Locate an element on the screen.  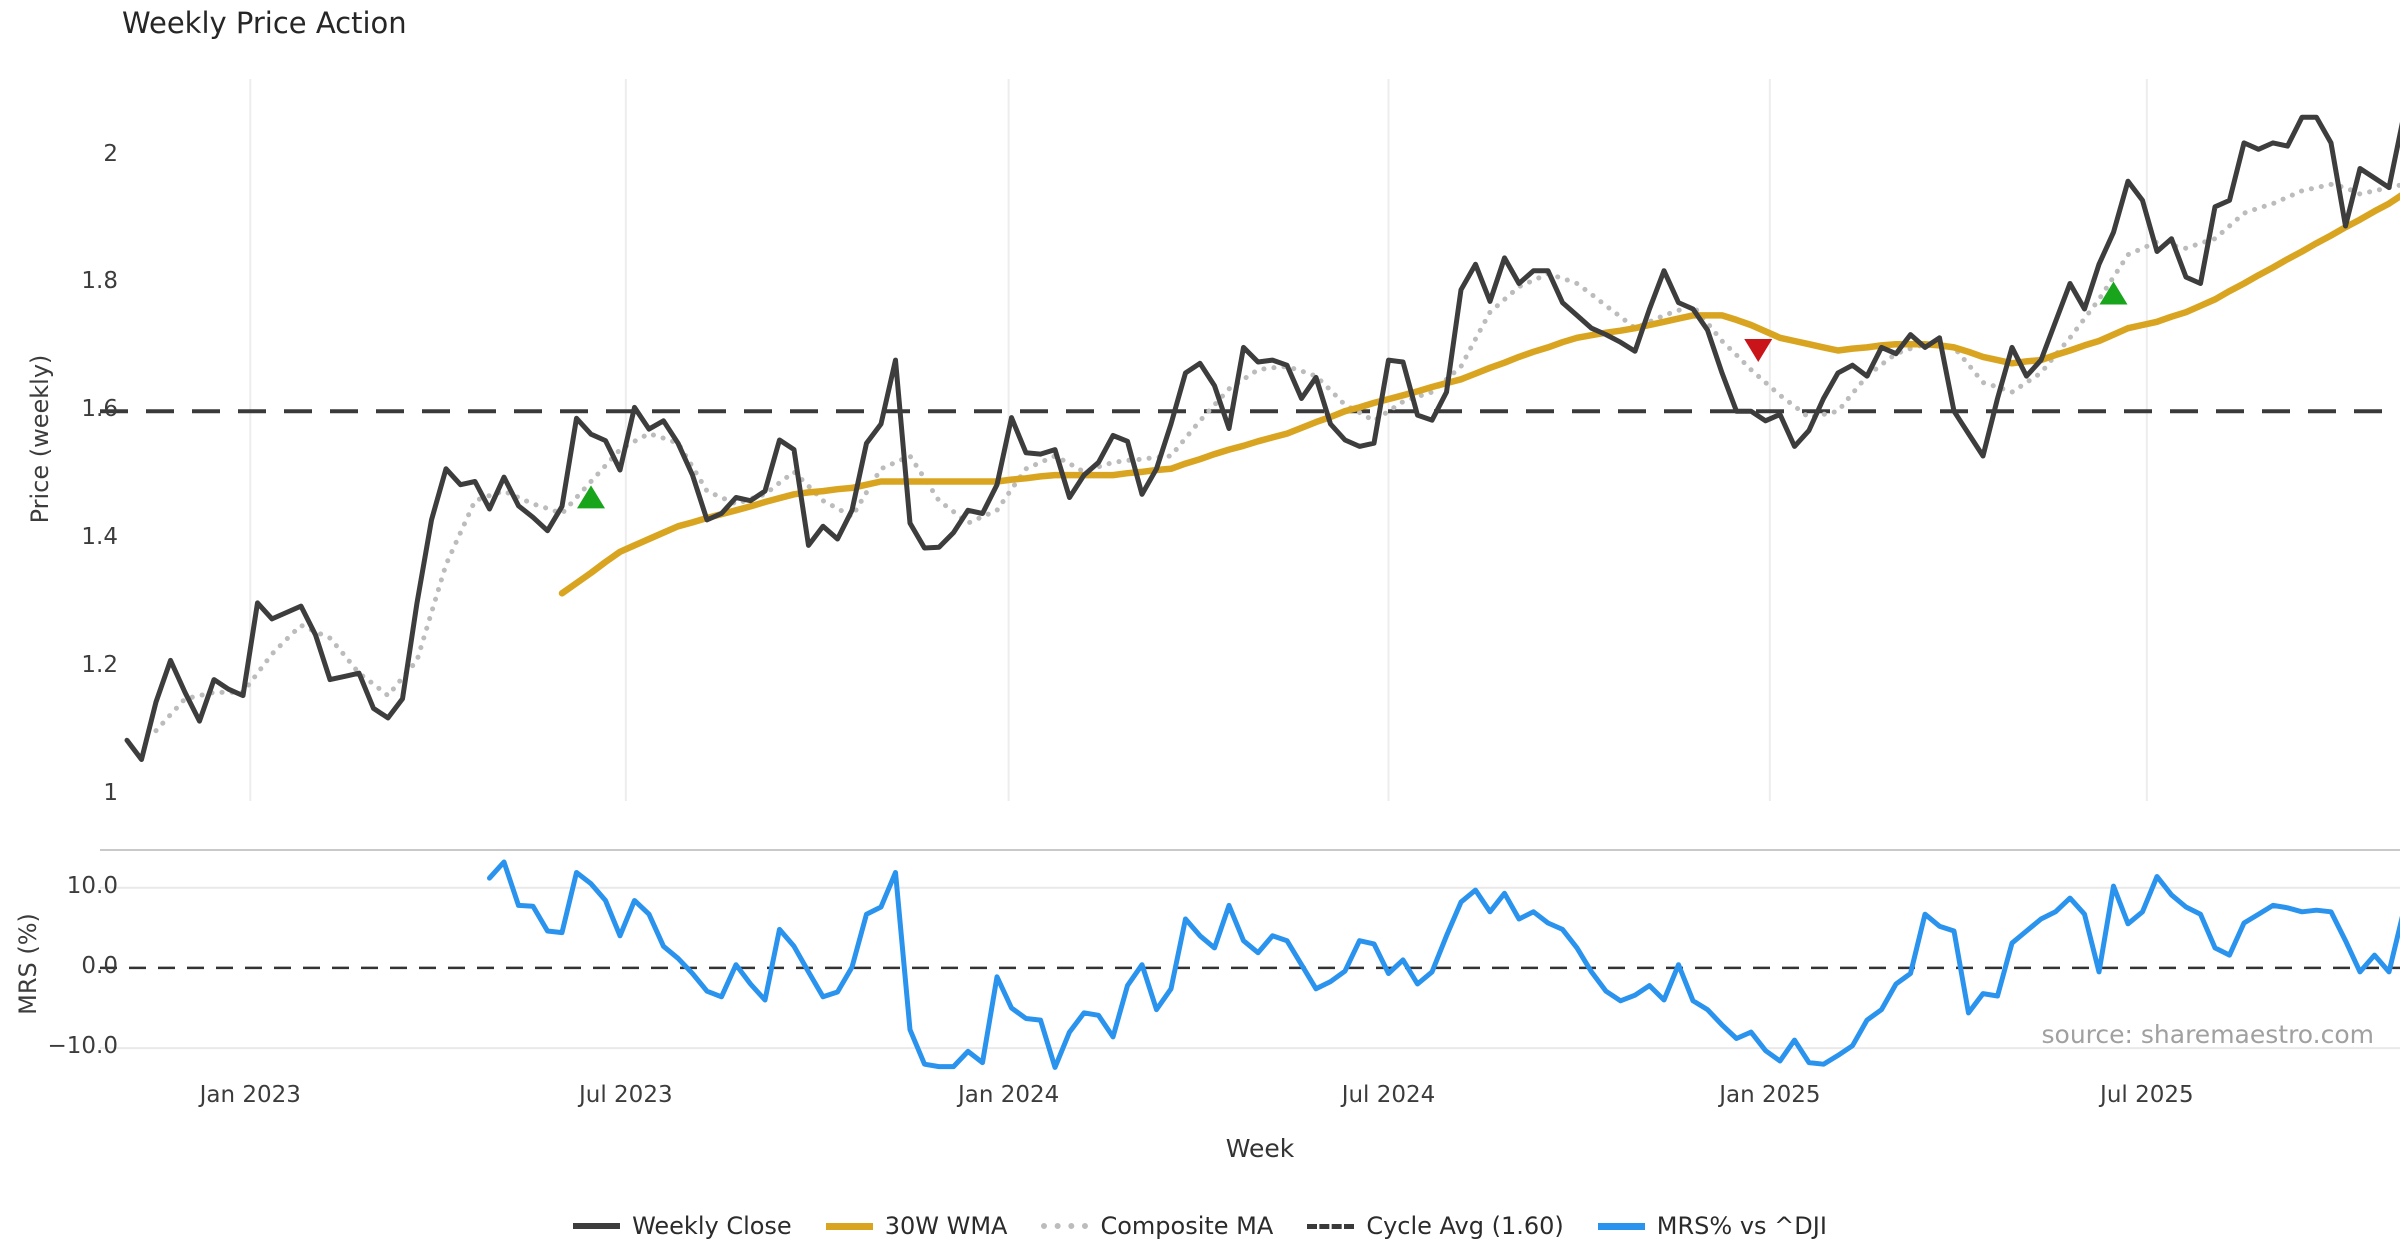
sell-signal-marker is located at coordinates (1758, 351).